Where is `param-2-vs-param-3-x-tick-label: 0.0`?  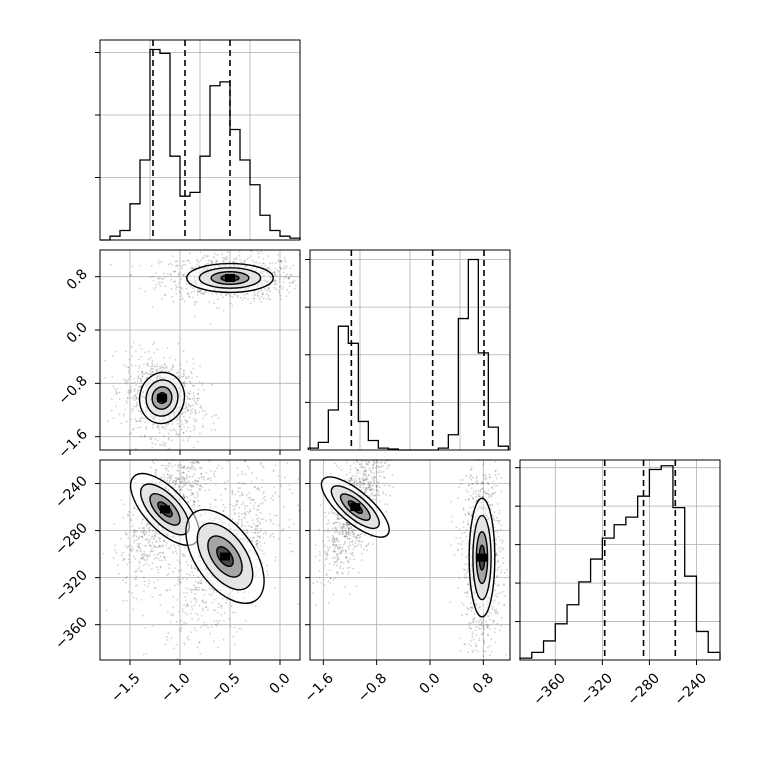 param-2-vs-param-3-x-tick-label: 0.0 is located at coordinates (430, 683).